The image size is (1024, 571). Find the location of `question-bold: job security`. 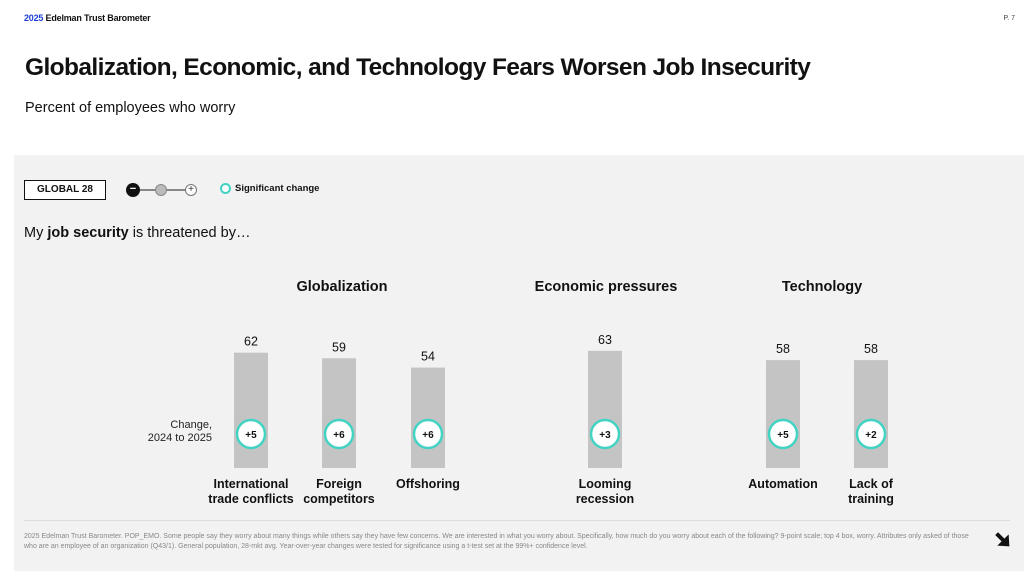

question-bold: job security is located at coordinates (88, 233).